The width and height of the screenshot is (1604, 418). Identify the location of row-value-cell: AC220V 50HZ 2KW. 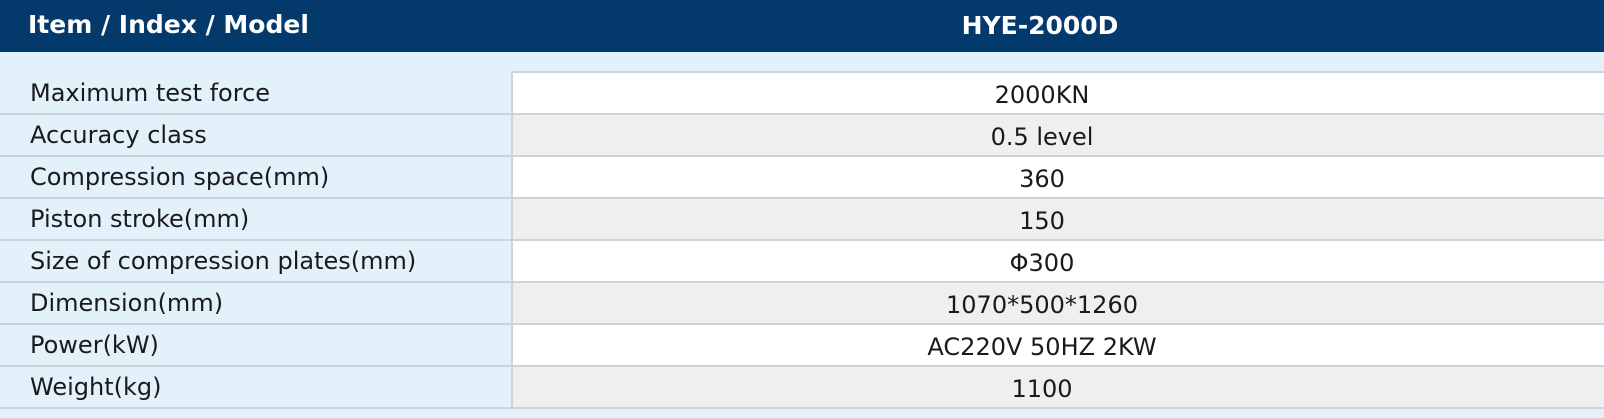
(1057, 345).